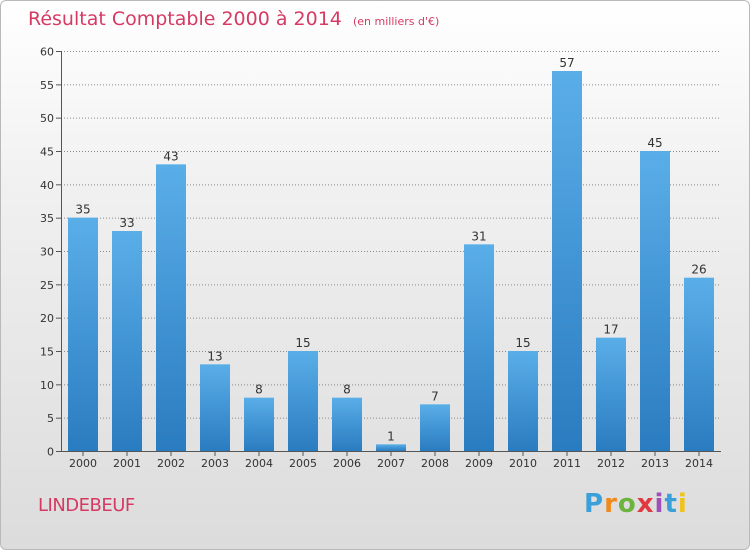 This screenshot has height=550, width=750. What do you see at coordinates (396, 21) in the screenshot?
I see `chart-title-unit: (en milliers d'€)` at bounding box center [396, 21].